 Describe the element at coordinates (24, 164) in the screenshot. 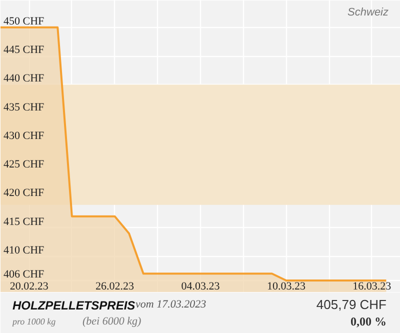

I see `y-tick-label: 425 CHF` at that location.